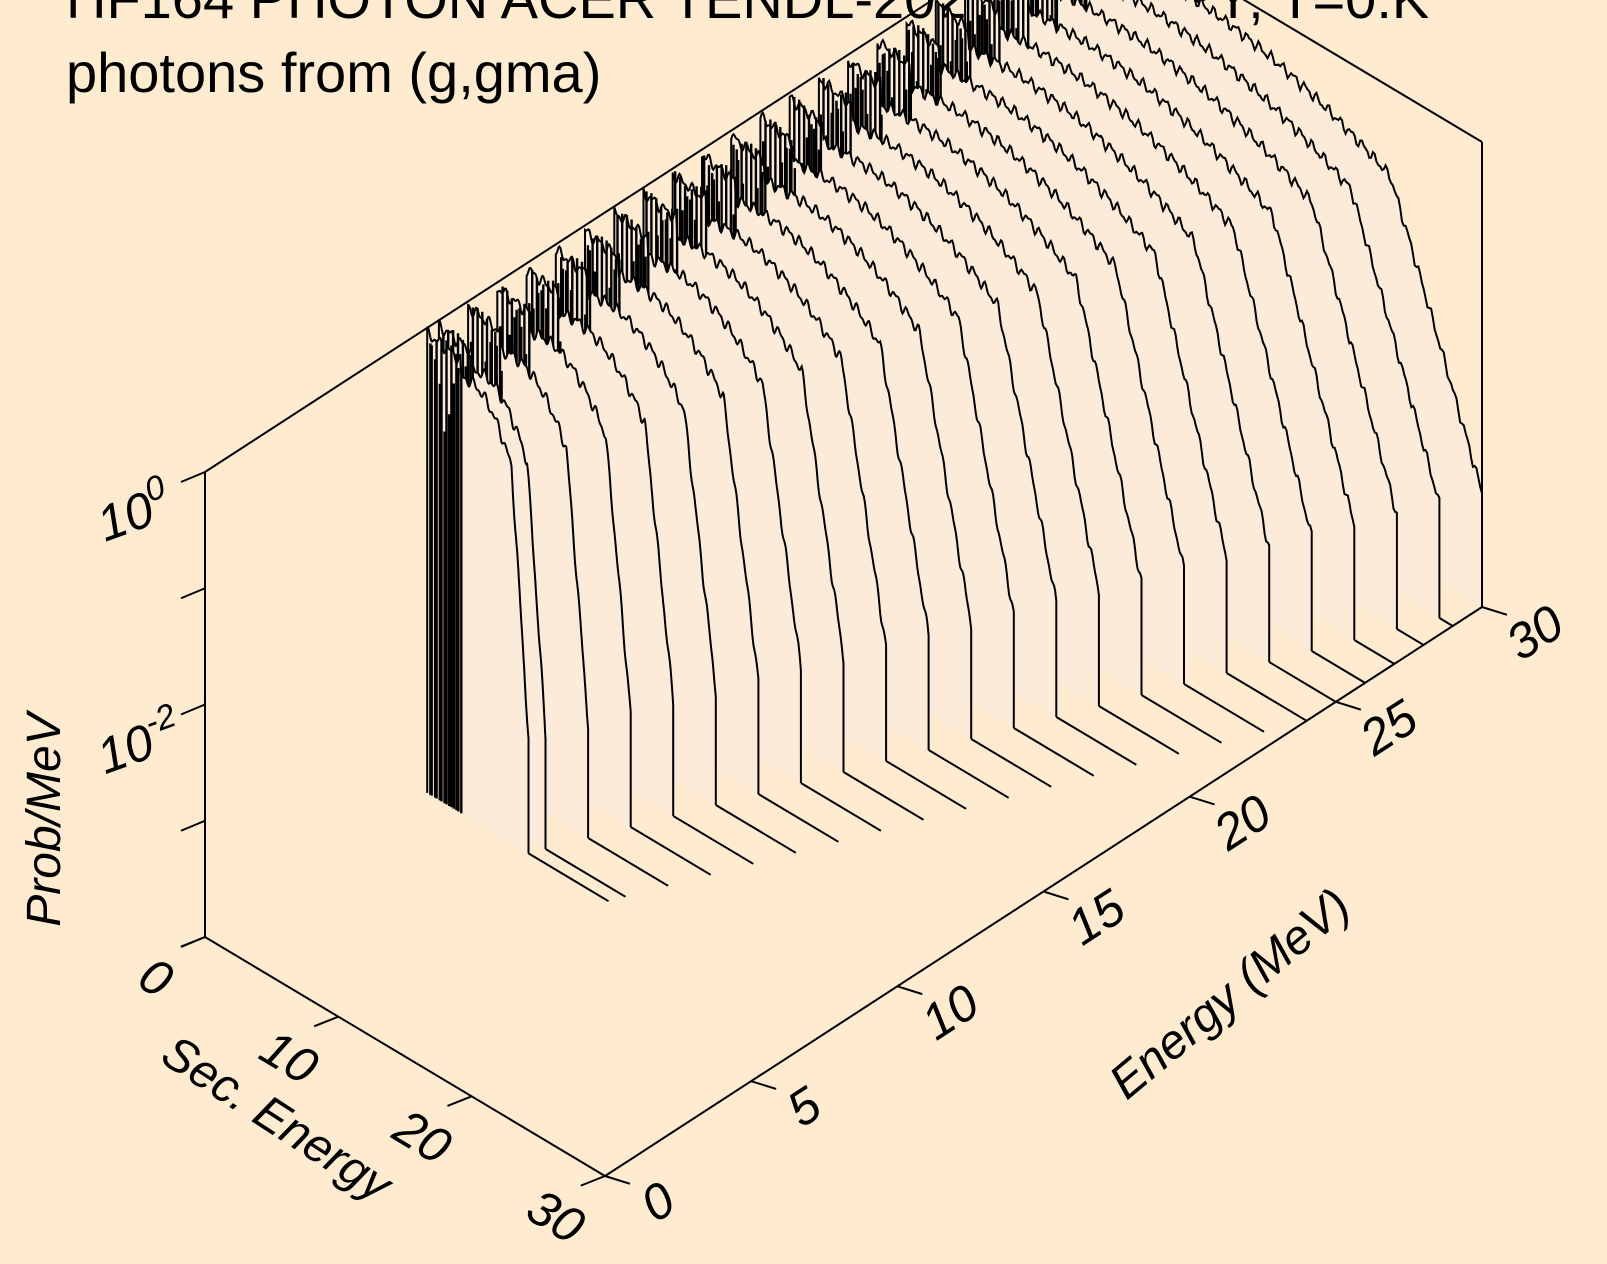 Image resolution: width=1607 pixels, height=1264 pixels. I want to click on y-tick-label: 10, so click(949, 1011).